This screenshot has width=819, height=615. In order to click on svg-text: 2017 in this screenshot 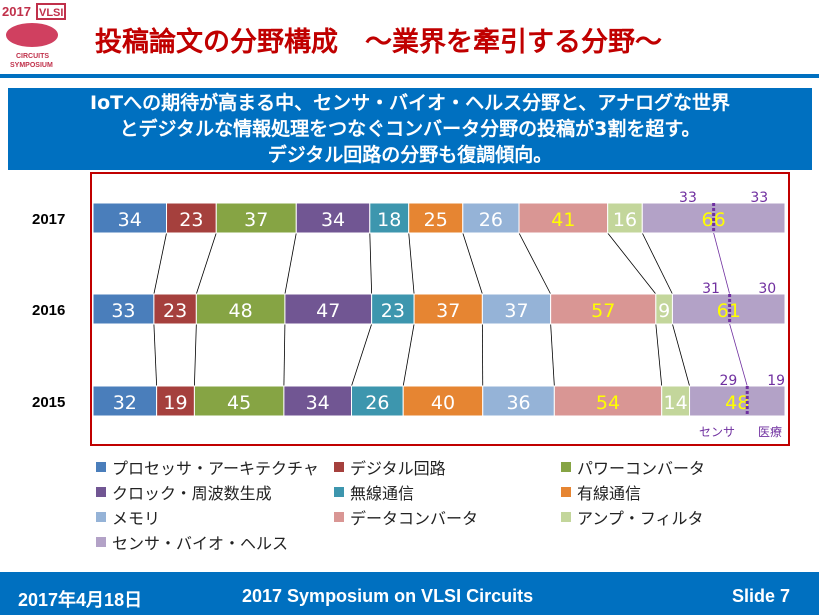, I will do `click(16, 11)`.